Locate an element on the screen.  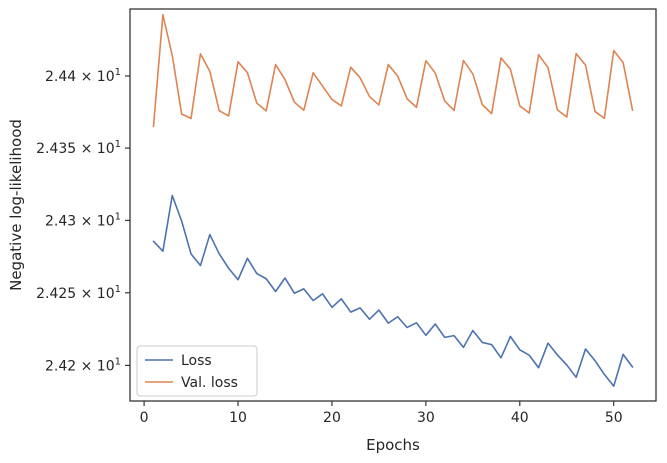
y-tick-label: 2.43 × 10¹ is located at coordinates (83, 220).